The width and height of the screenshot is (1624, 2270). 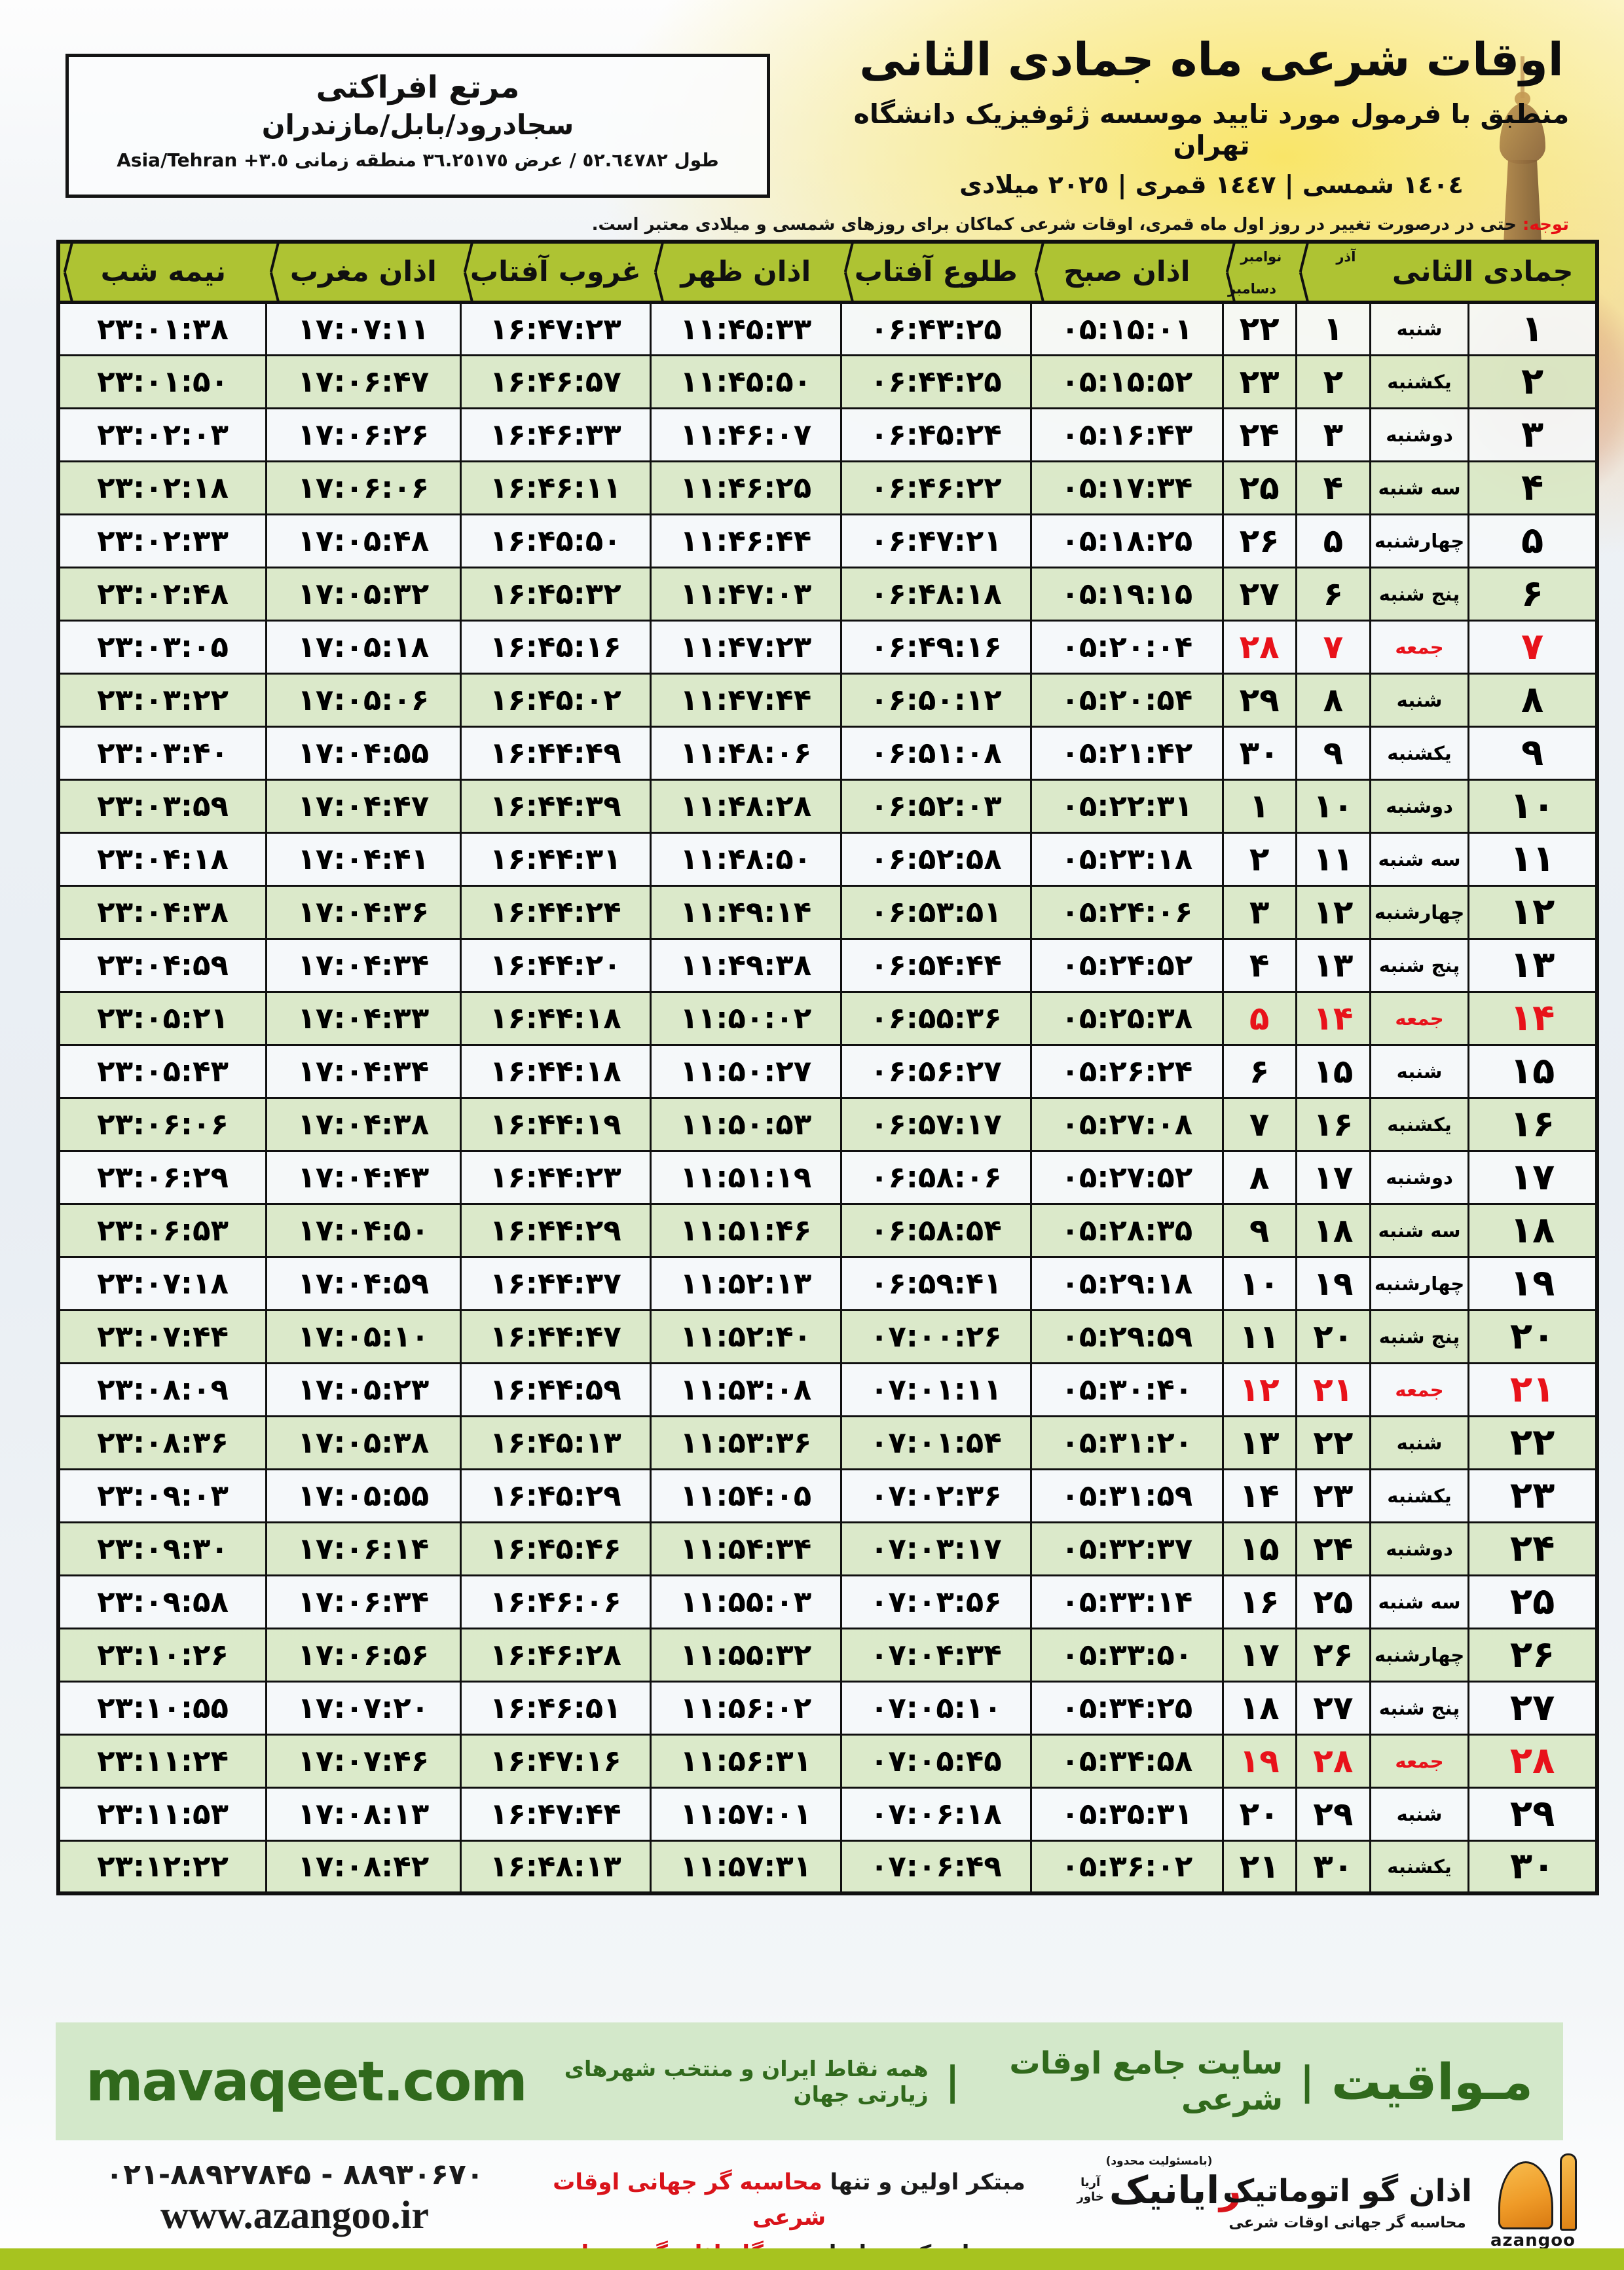 What do you see at coordinates (1419, 1018) in the screenshot?
I see `cell-weekday: جمعه` at bounding box center [1419, 1018].